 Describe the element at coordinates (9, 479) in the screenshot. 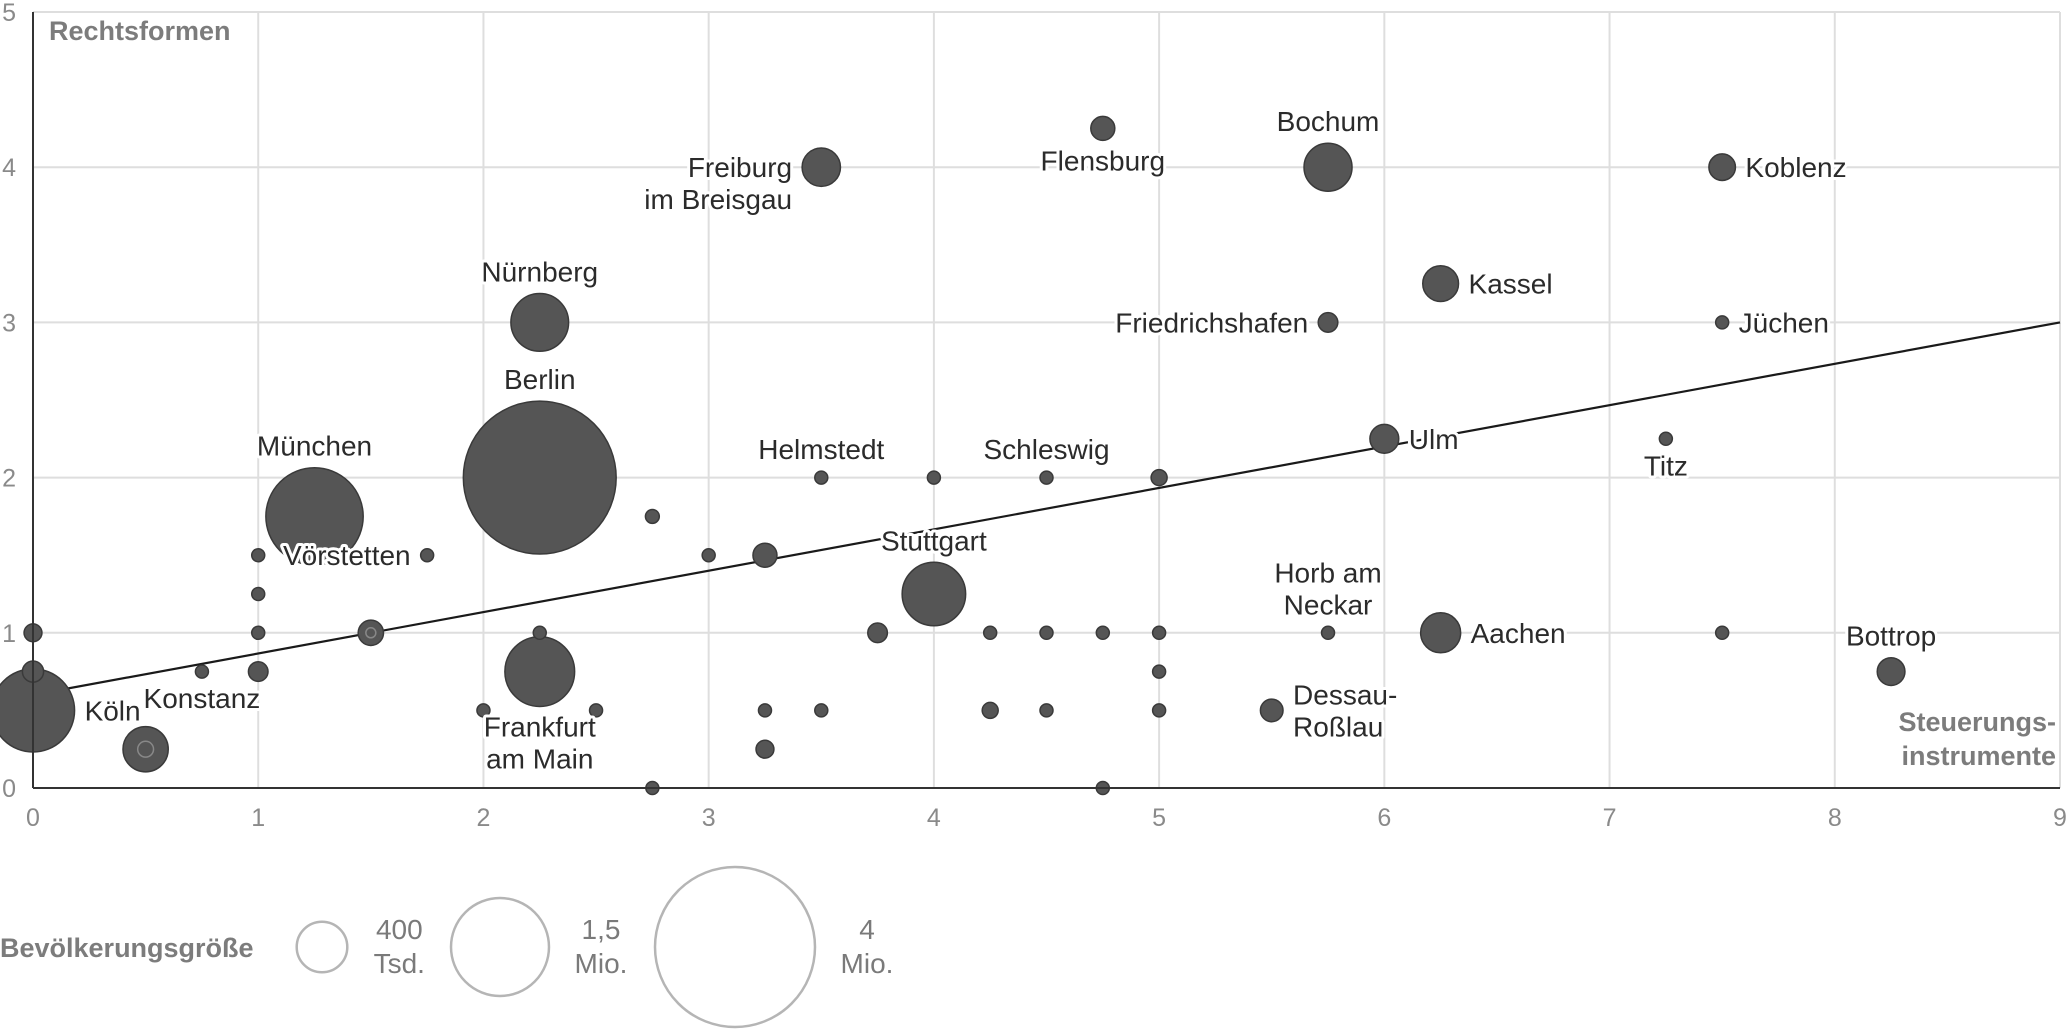

I see `y-tick-label: 2` at that location.